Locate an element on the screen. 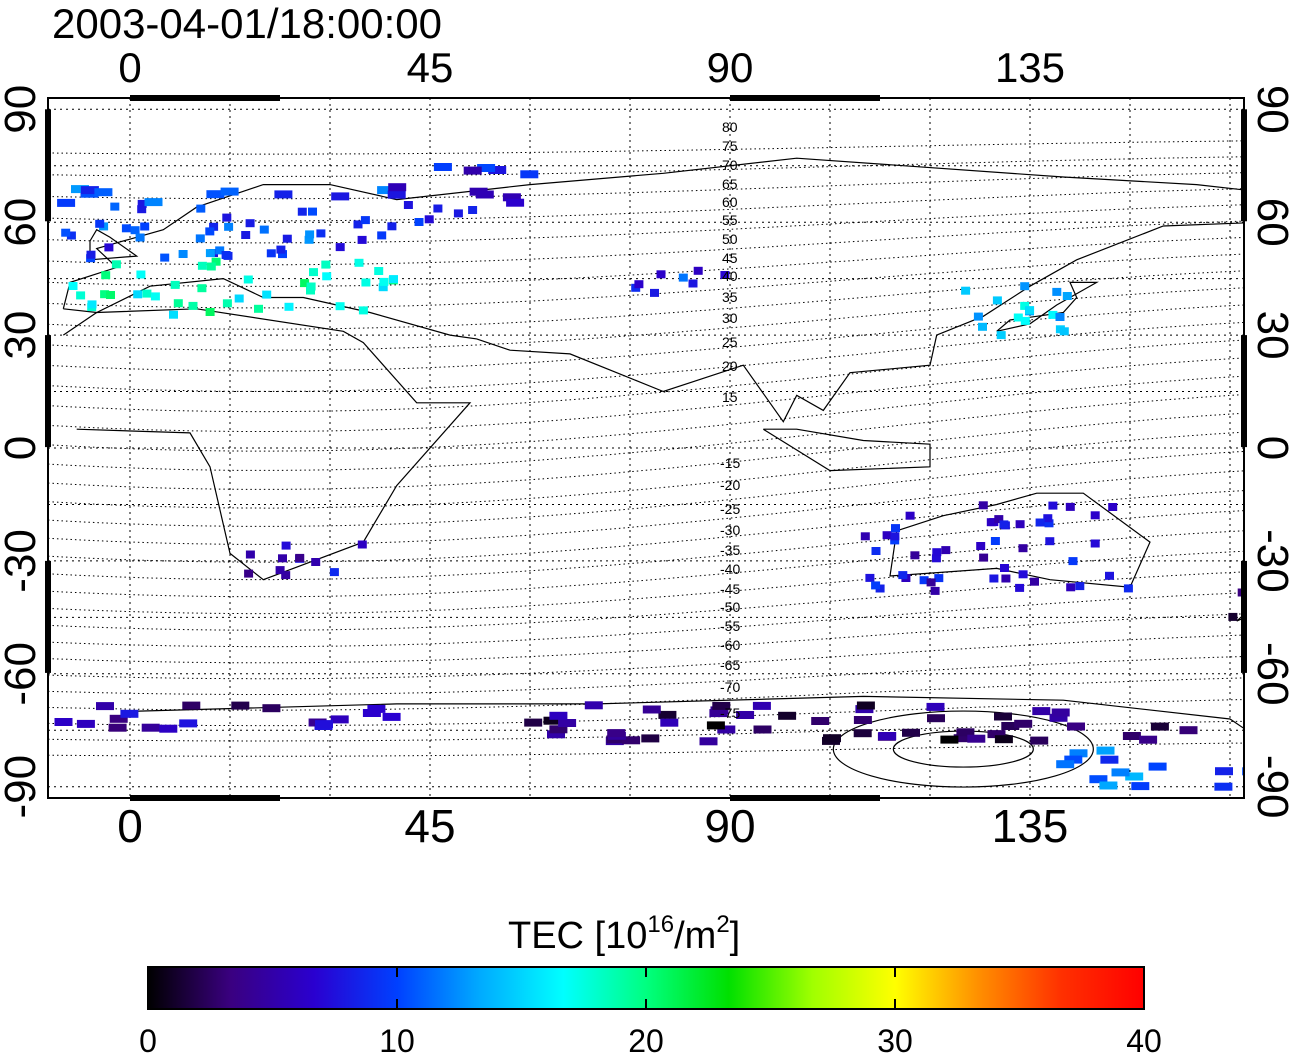  contour-label: -20 is located at coordinates (730, 485).